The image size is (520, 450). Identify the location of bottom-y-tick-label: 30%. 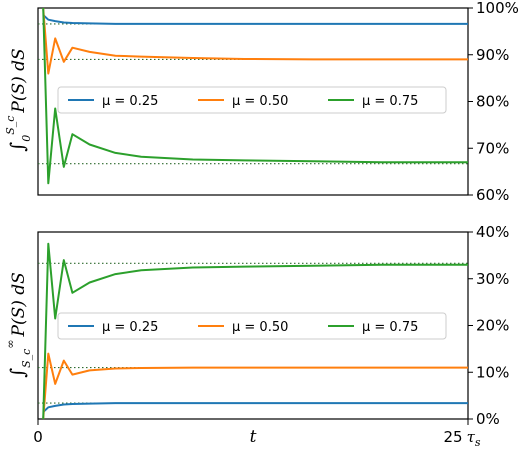
(492, 279).